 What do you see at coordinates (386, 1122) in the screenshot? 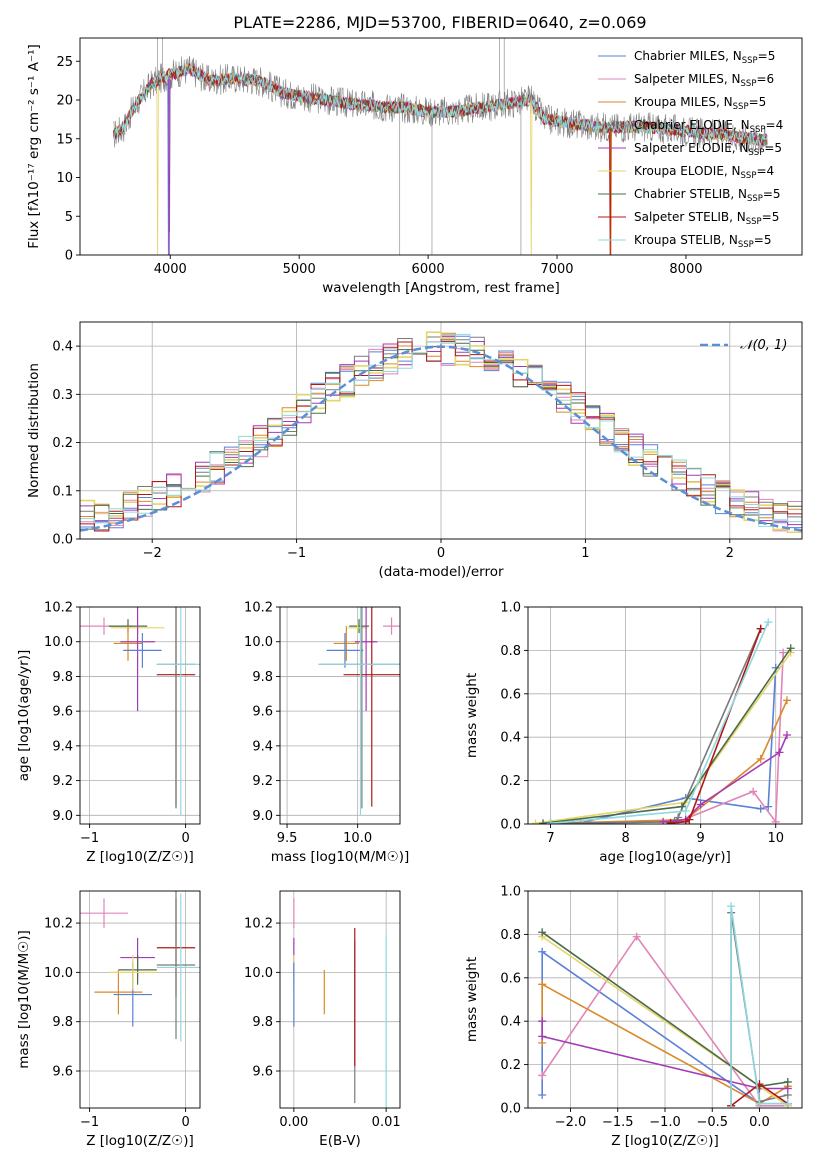
I see `x-tick-label: 0.01` at bounding box center [386, 1122].